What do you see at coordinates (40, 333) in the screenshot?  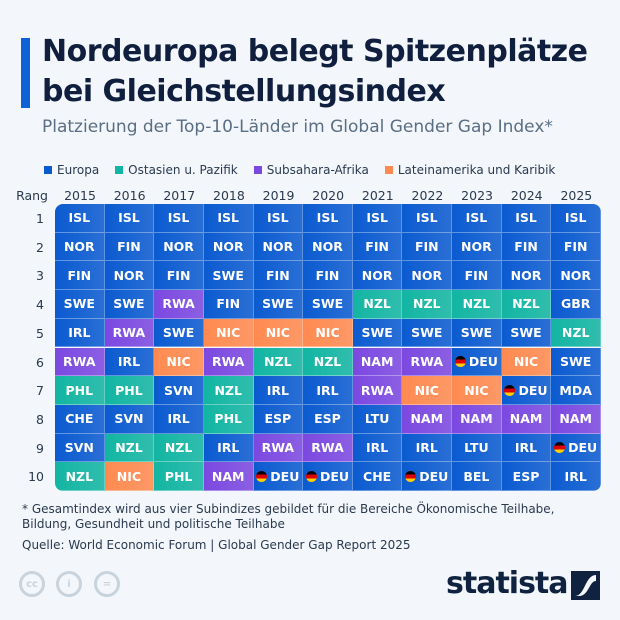 I see `rank-label: 5` at bounding box center [40, 333].